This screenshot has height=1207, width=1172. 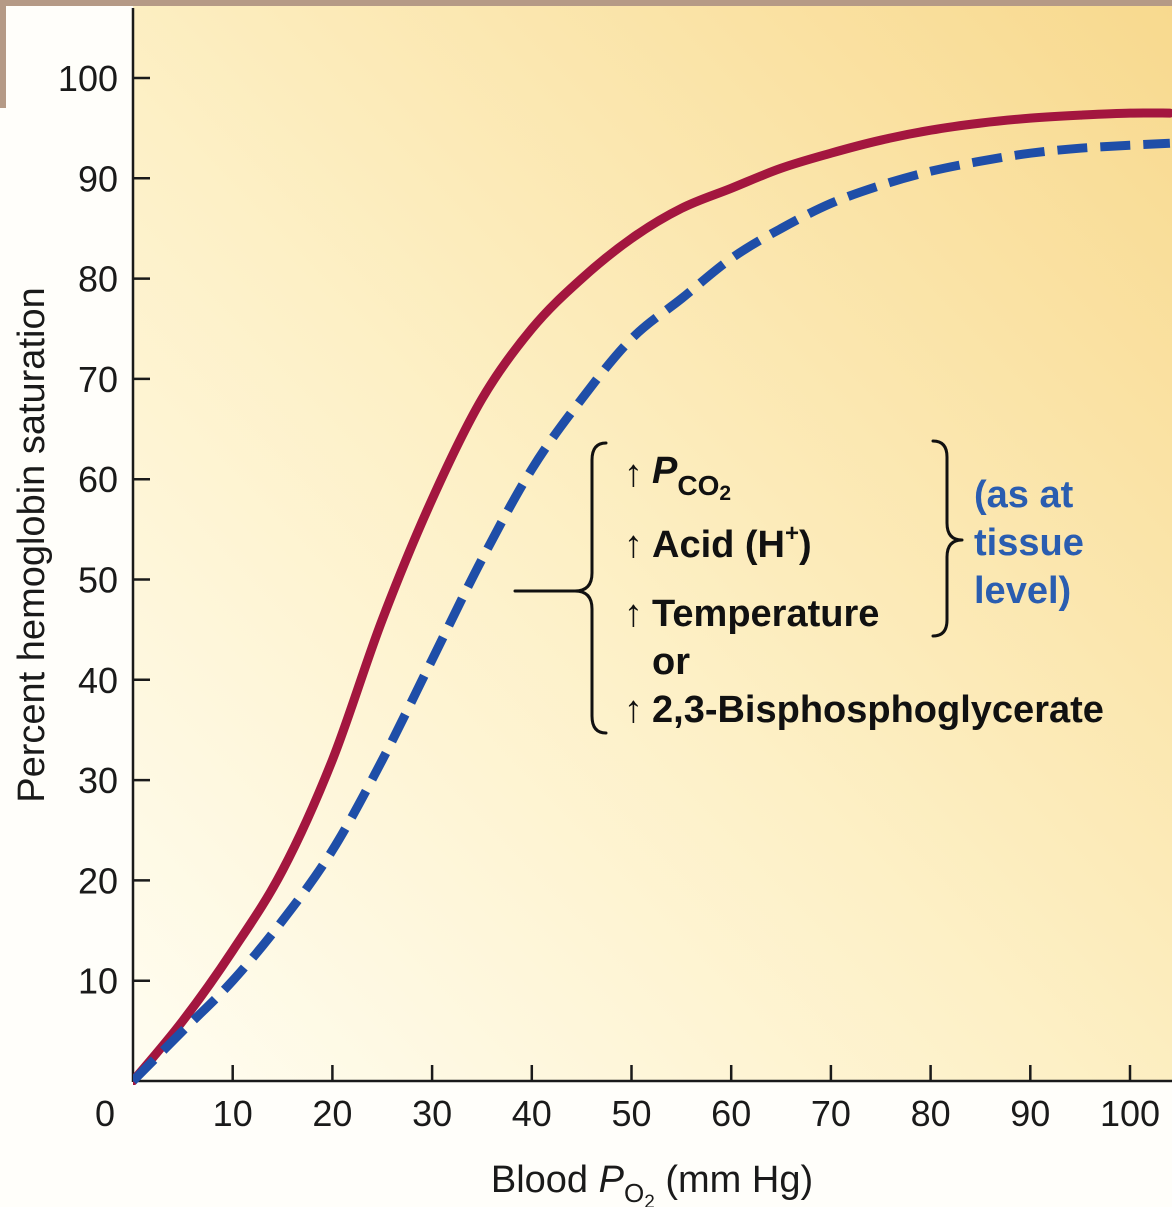 What do you see at coordinates (612, 1180) in the screenshot?
I see `x-axis-title-symbol: P` at bounding box center [612, 1180].